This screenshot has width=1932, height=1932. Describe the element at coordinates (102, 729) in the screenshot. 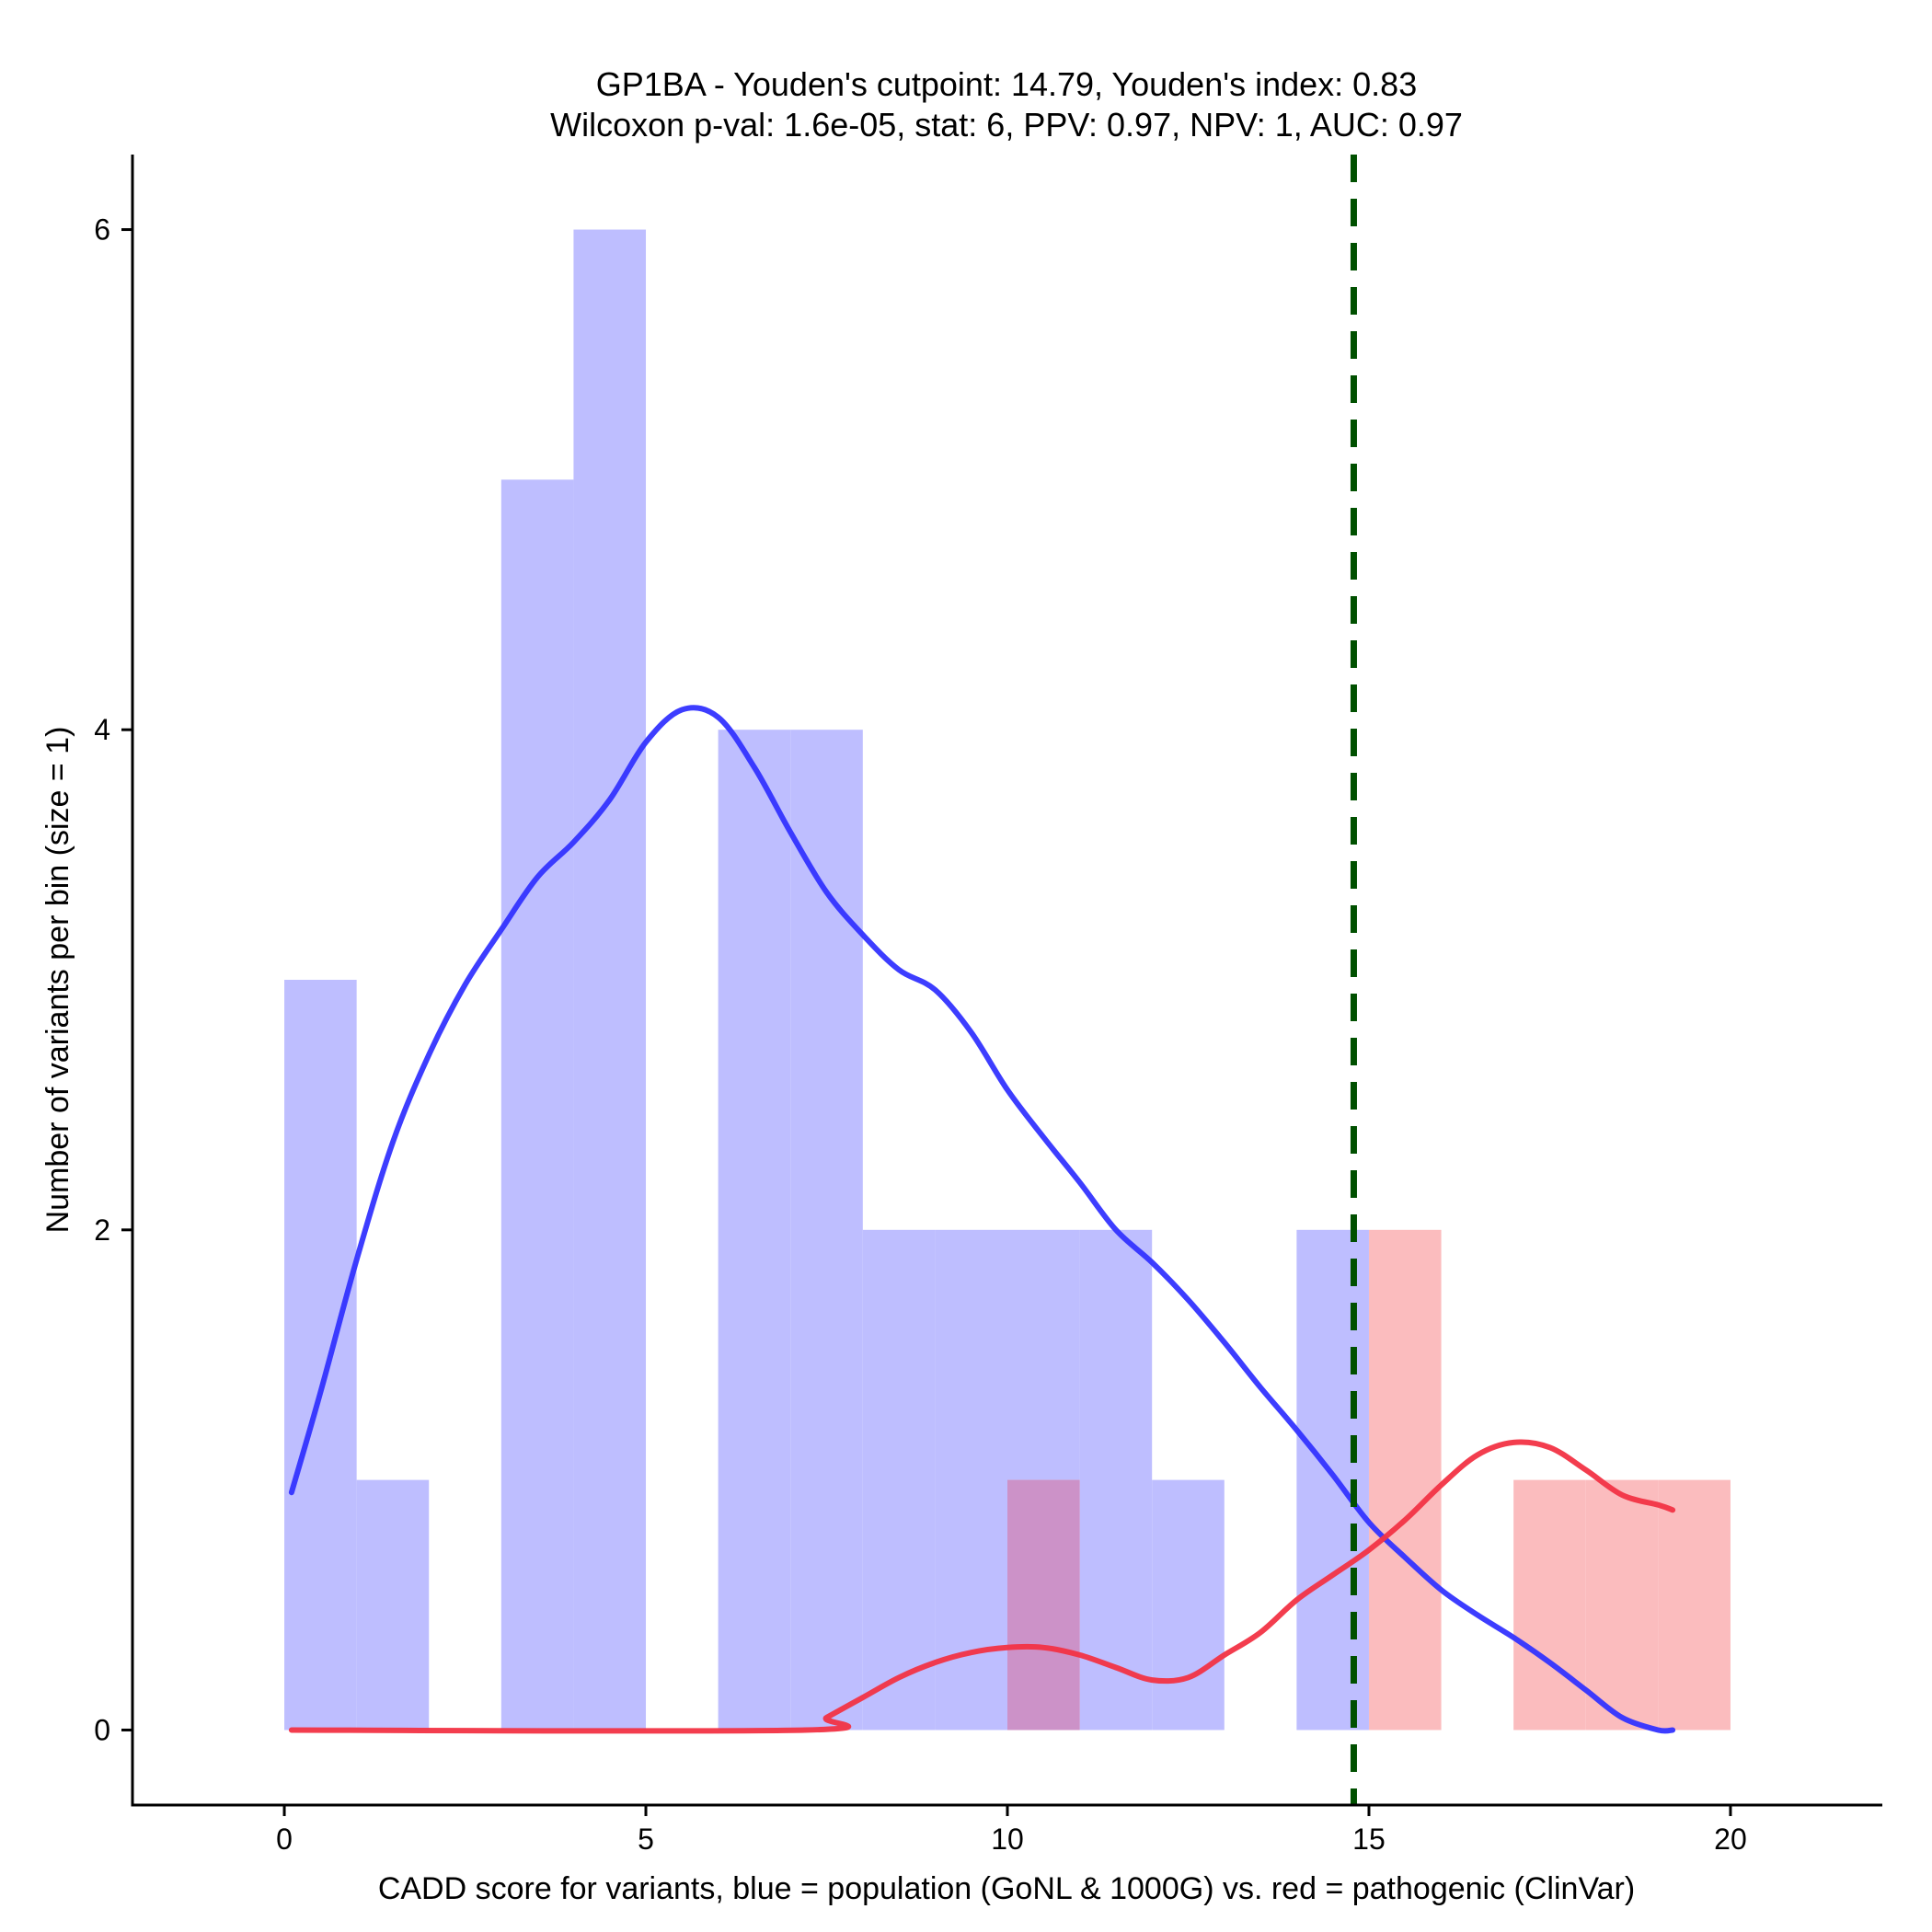

I see `y-tick-label: 4` at that location.